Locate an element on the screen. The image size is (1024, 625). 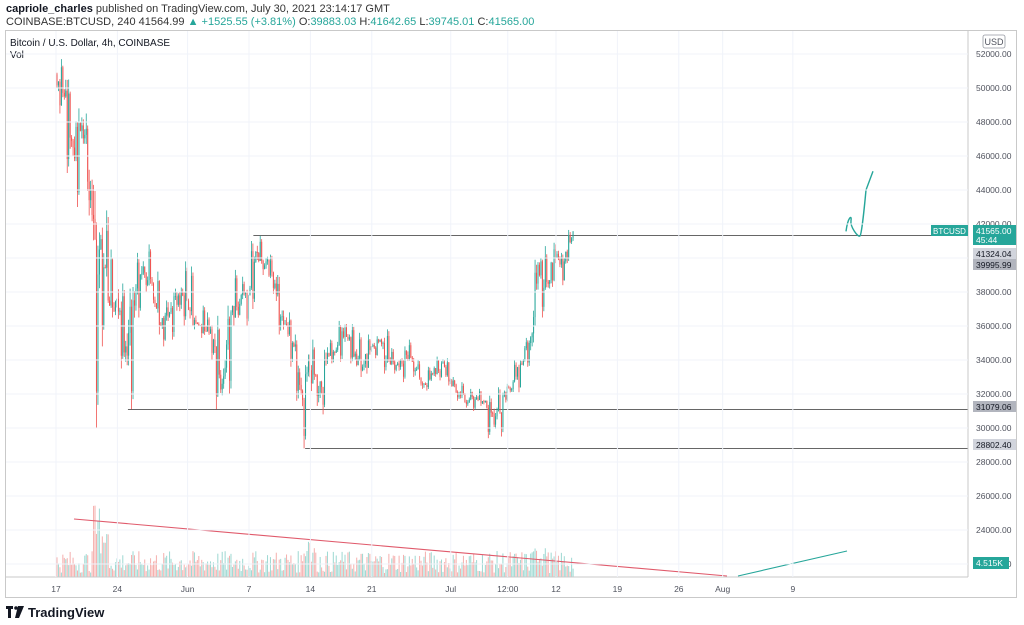
currency-label: USD is located at coordinates (994, 42).